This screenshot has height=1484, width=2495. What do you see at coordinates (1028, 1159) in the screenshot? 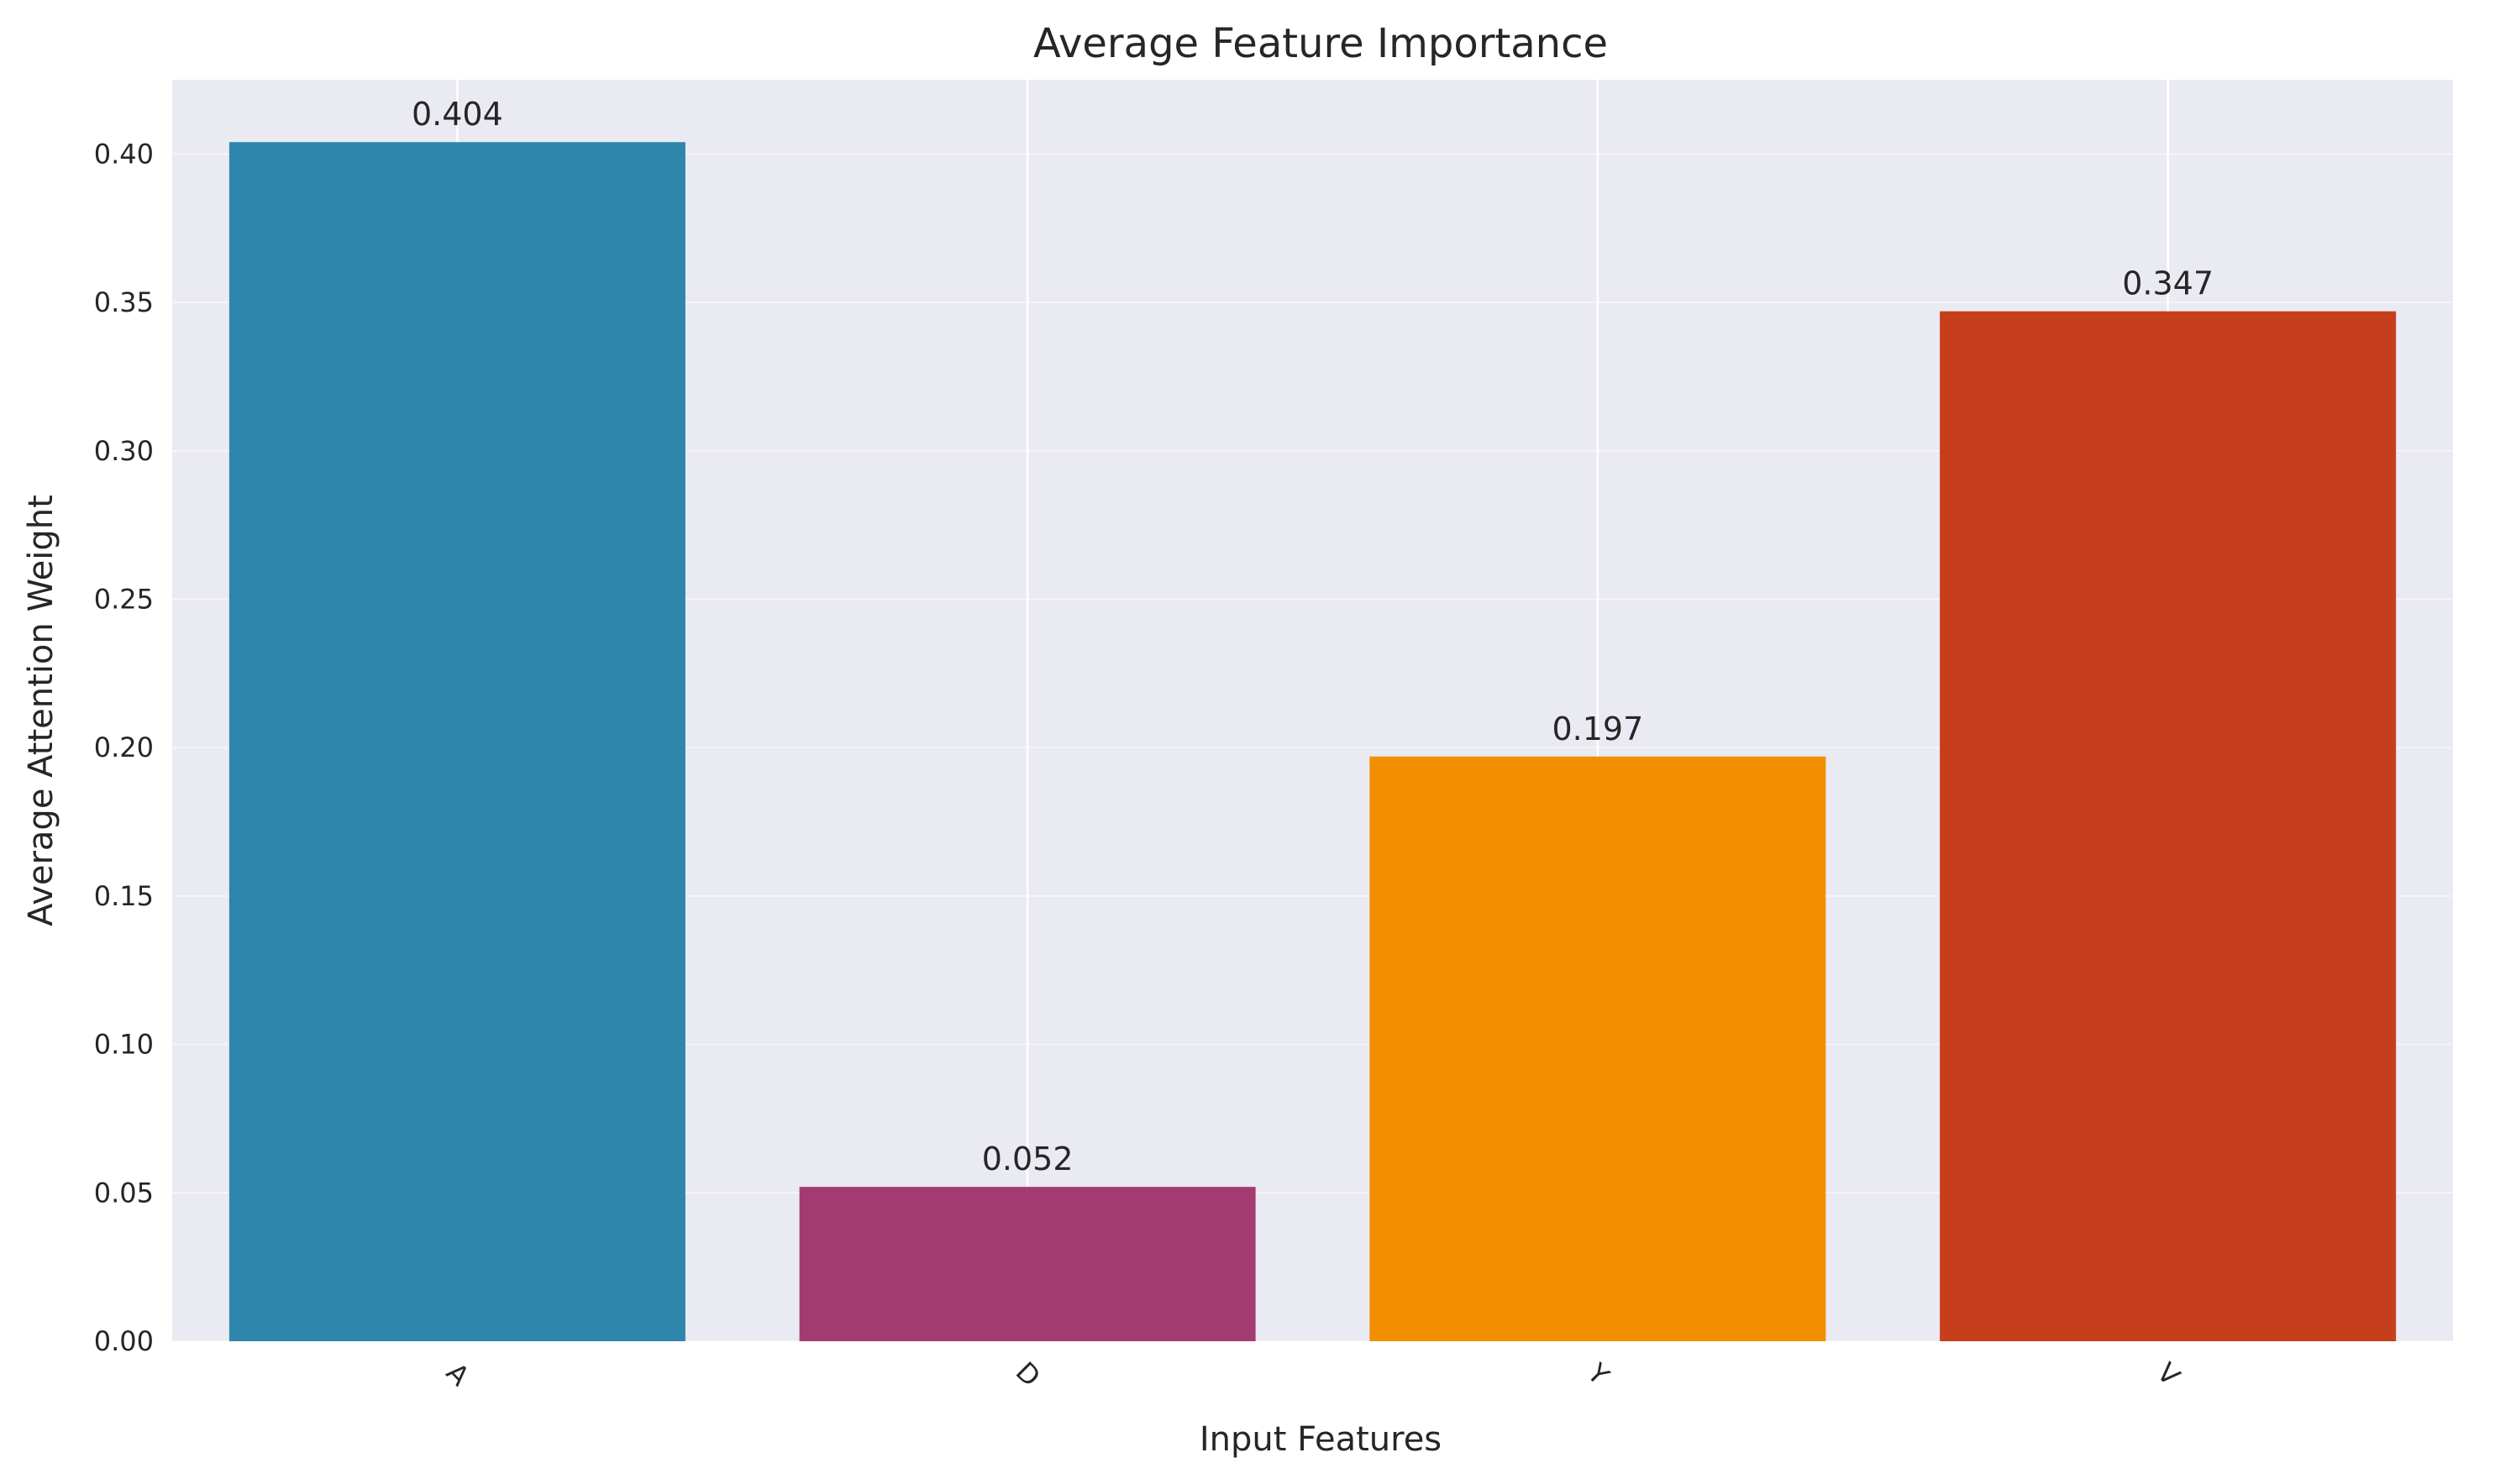
I see `data-label: 0.052` at bounding box center [1028, 1159].